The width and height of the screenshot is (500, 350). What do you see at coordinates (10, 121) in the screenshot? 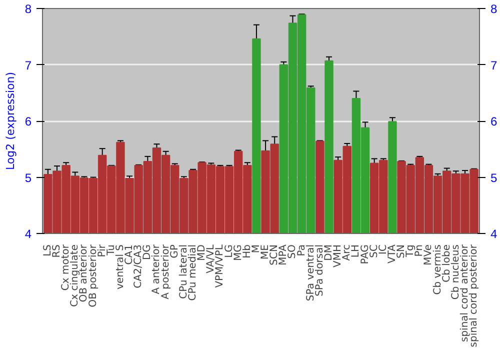
I see `y-axis-title: Log2 (expression)` at bounding box center [10, 121].